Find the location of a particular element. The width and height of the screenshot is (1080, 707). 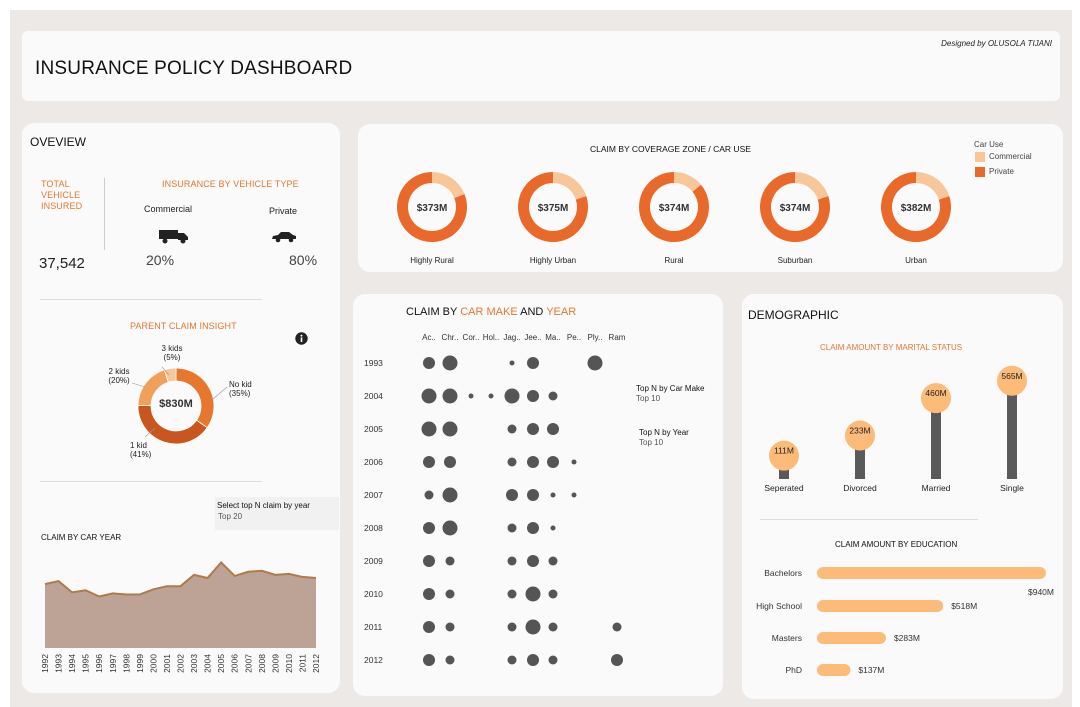

marital-value-label: 111M is located at coordinates (784, 451).